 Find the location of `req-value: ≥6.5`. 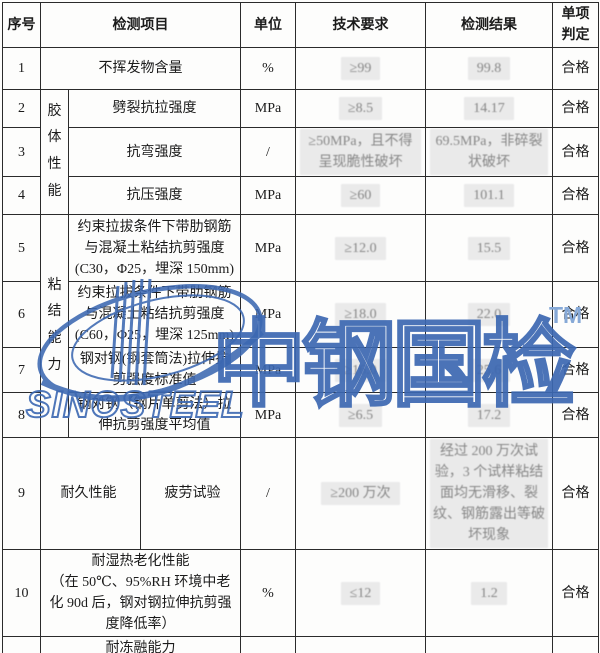

req-value: ≥6.5 is located at coordinates (360, 415).